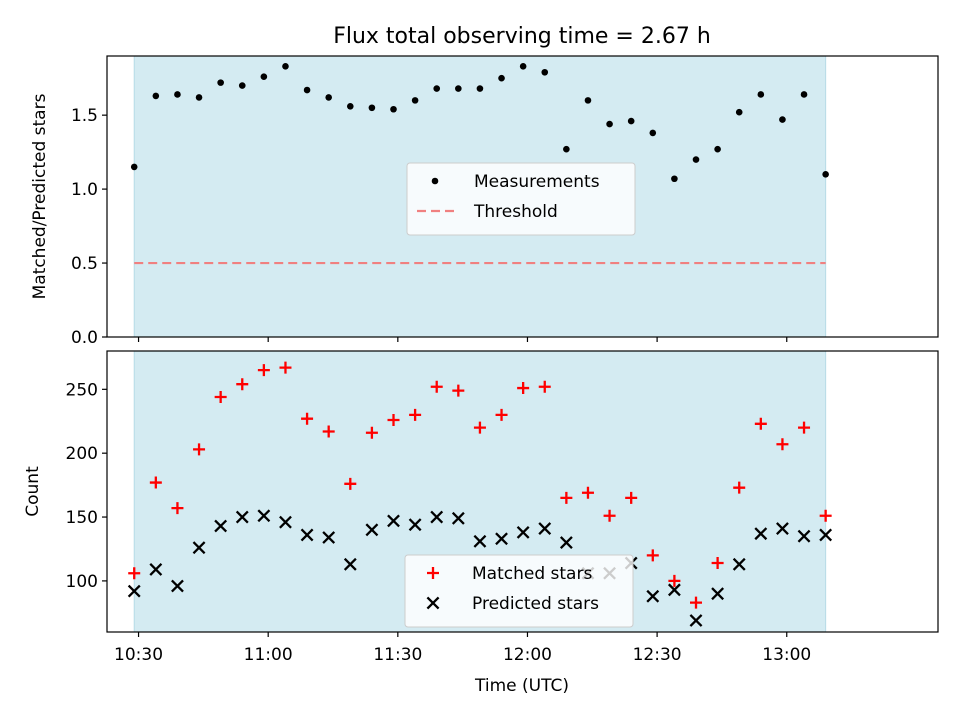 The height and width of the screenshot is (724, 960). Describe the element at coordinates (84, 116) in the screenshot. I see `y-tick-label: 1.5` at that location.